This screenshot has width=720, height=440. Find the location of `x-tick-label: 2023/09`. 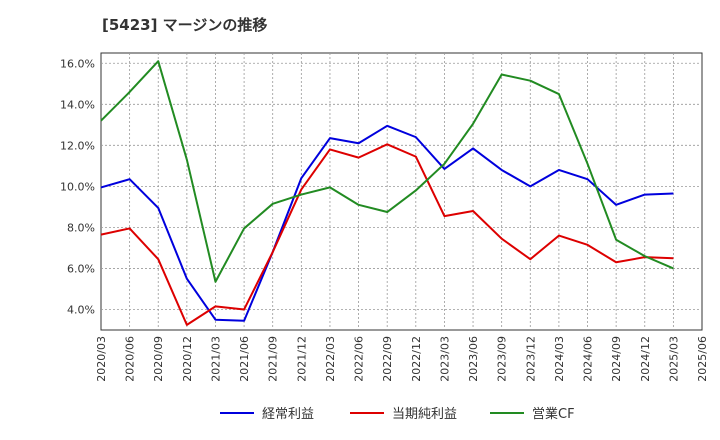

x-tick-label: 2023/09 is located at coordinates (502, 359).